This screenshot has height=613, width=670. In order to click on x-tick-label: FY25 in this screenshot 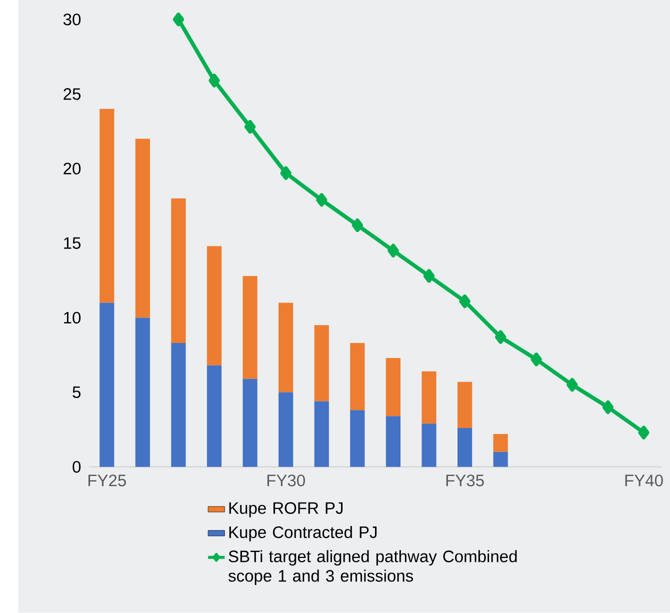, I will do `click(107, 480)`.